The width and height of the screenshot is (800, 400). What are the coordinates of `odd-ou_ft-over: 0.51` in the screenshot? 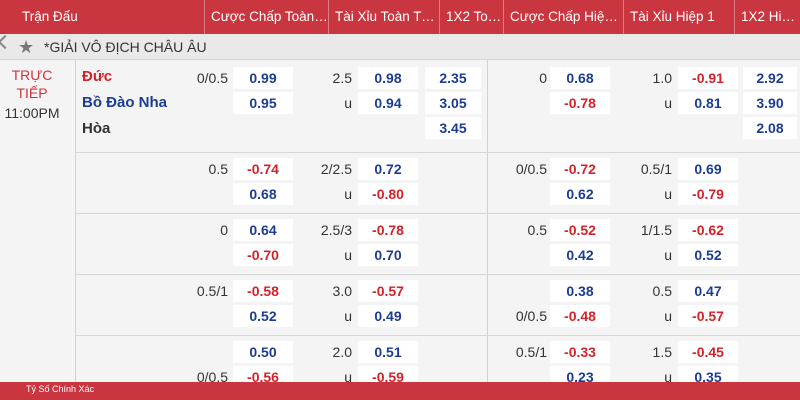 It's located at (388, 352).